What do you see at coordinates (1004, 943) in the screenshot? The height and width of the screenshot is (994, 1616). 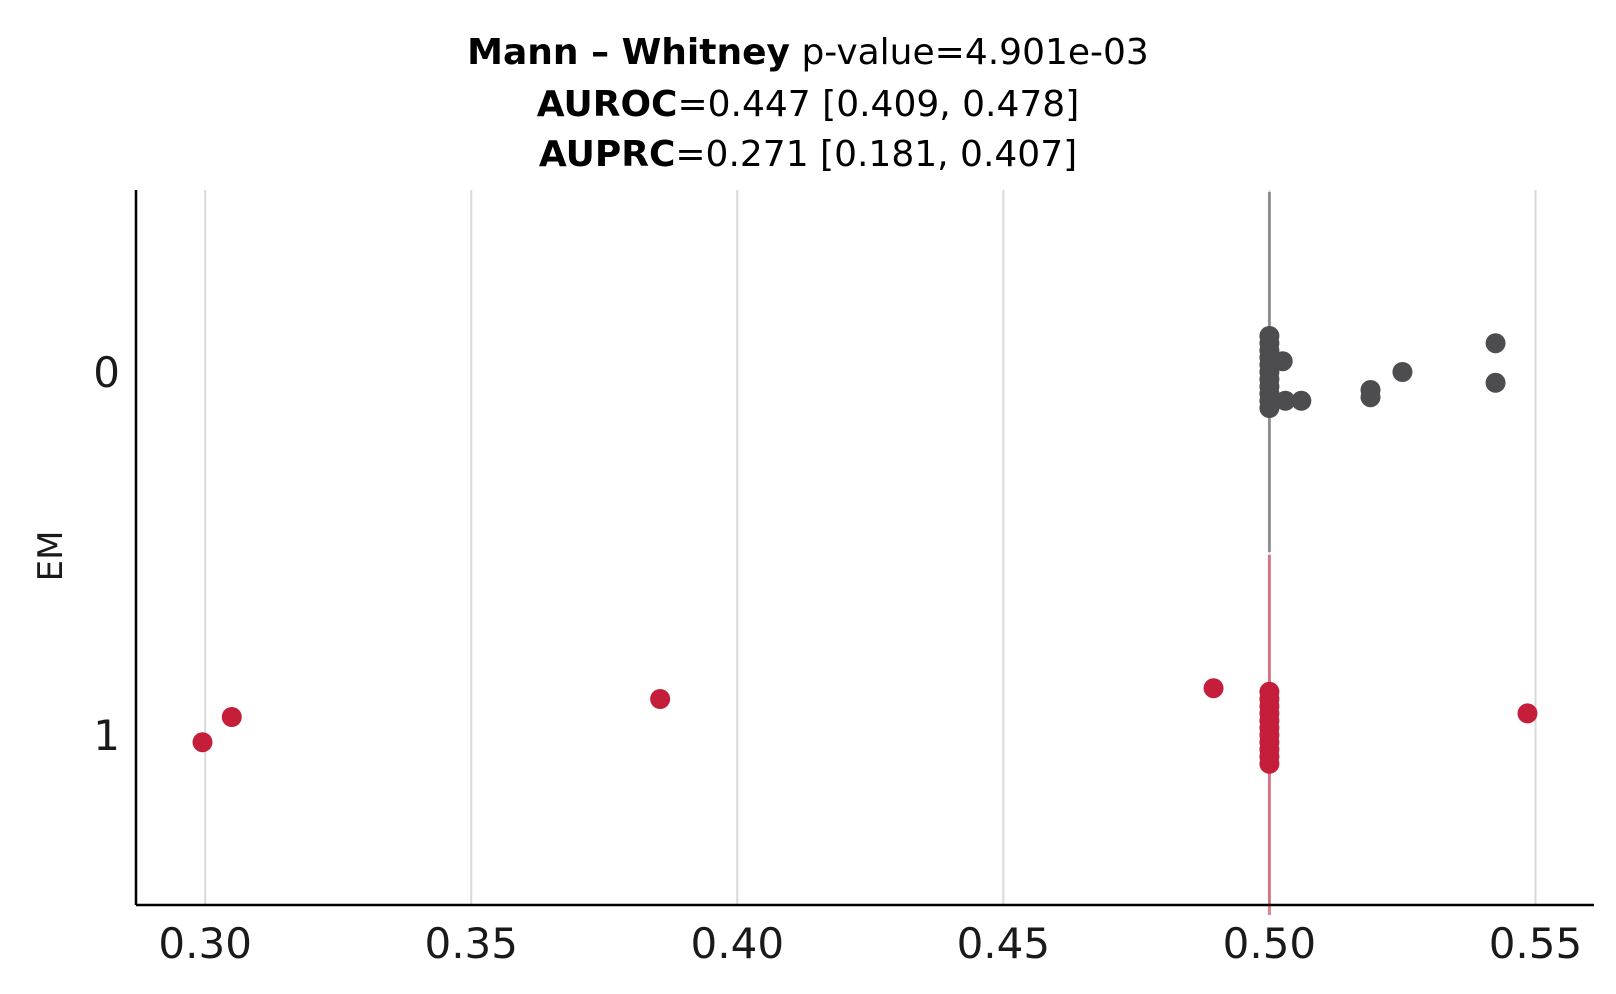 I see `x-tick-label-3: 0.45` at bounding box center [1004, 943].